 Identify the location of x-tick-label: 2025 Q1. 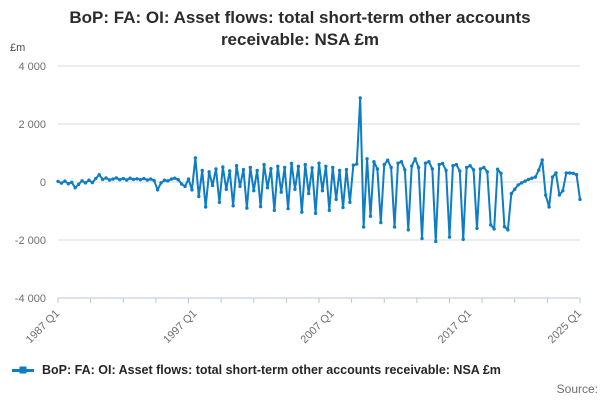
(565, 327).